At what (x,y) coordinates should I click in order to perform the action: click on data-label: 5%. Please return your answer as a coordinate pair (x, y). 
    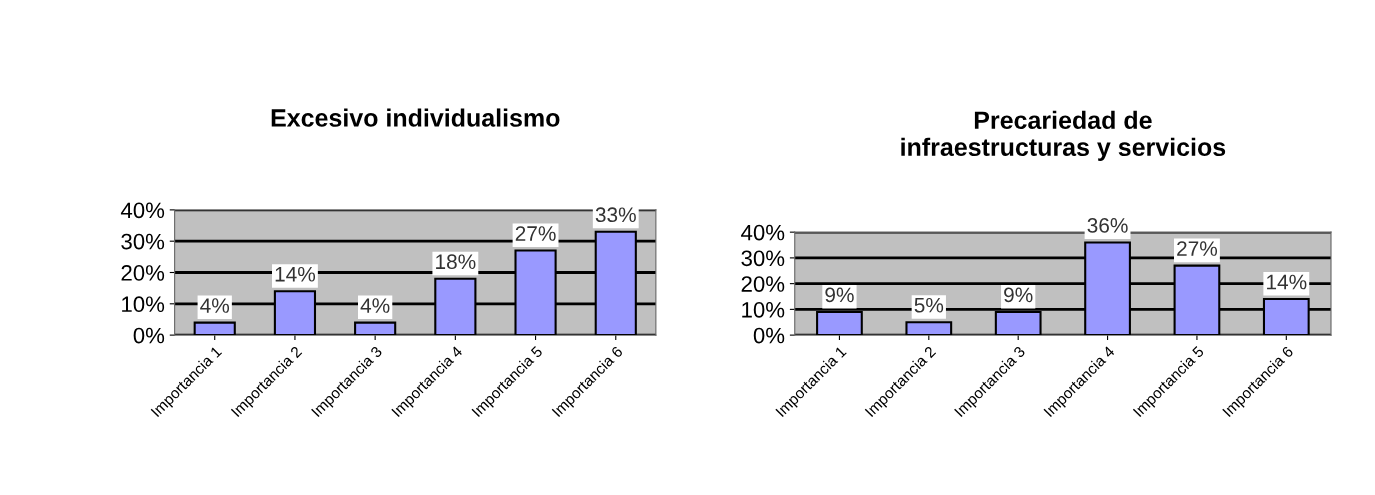
    Looking at the image, I should click on (929, 305).